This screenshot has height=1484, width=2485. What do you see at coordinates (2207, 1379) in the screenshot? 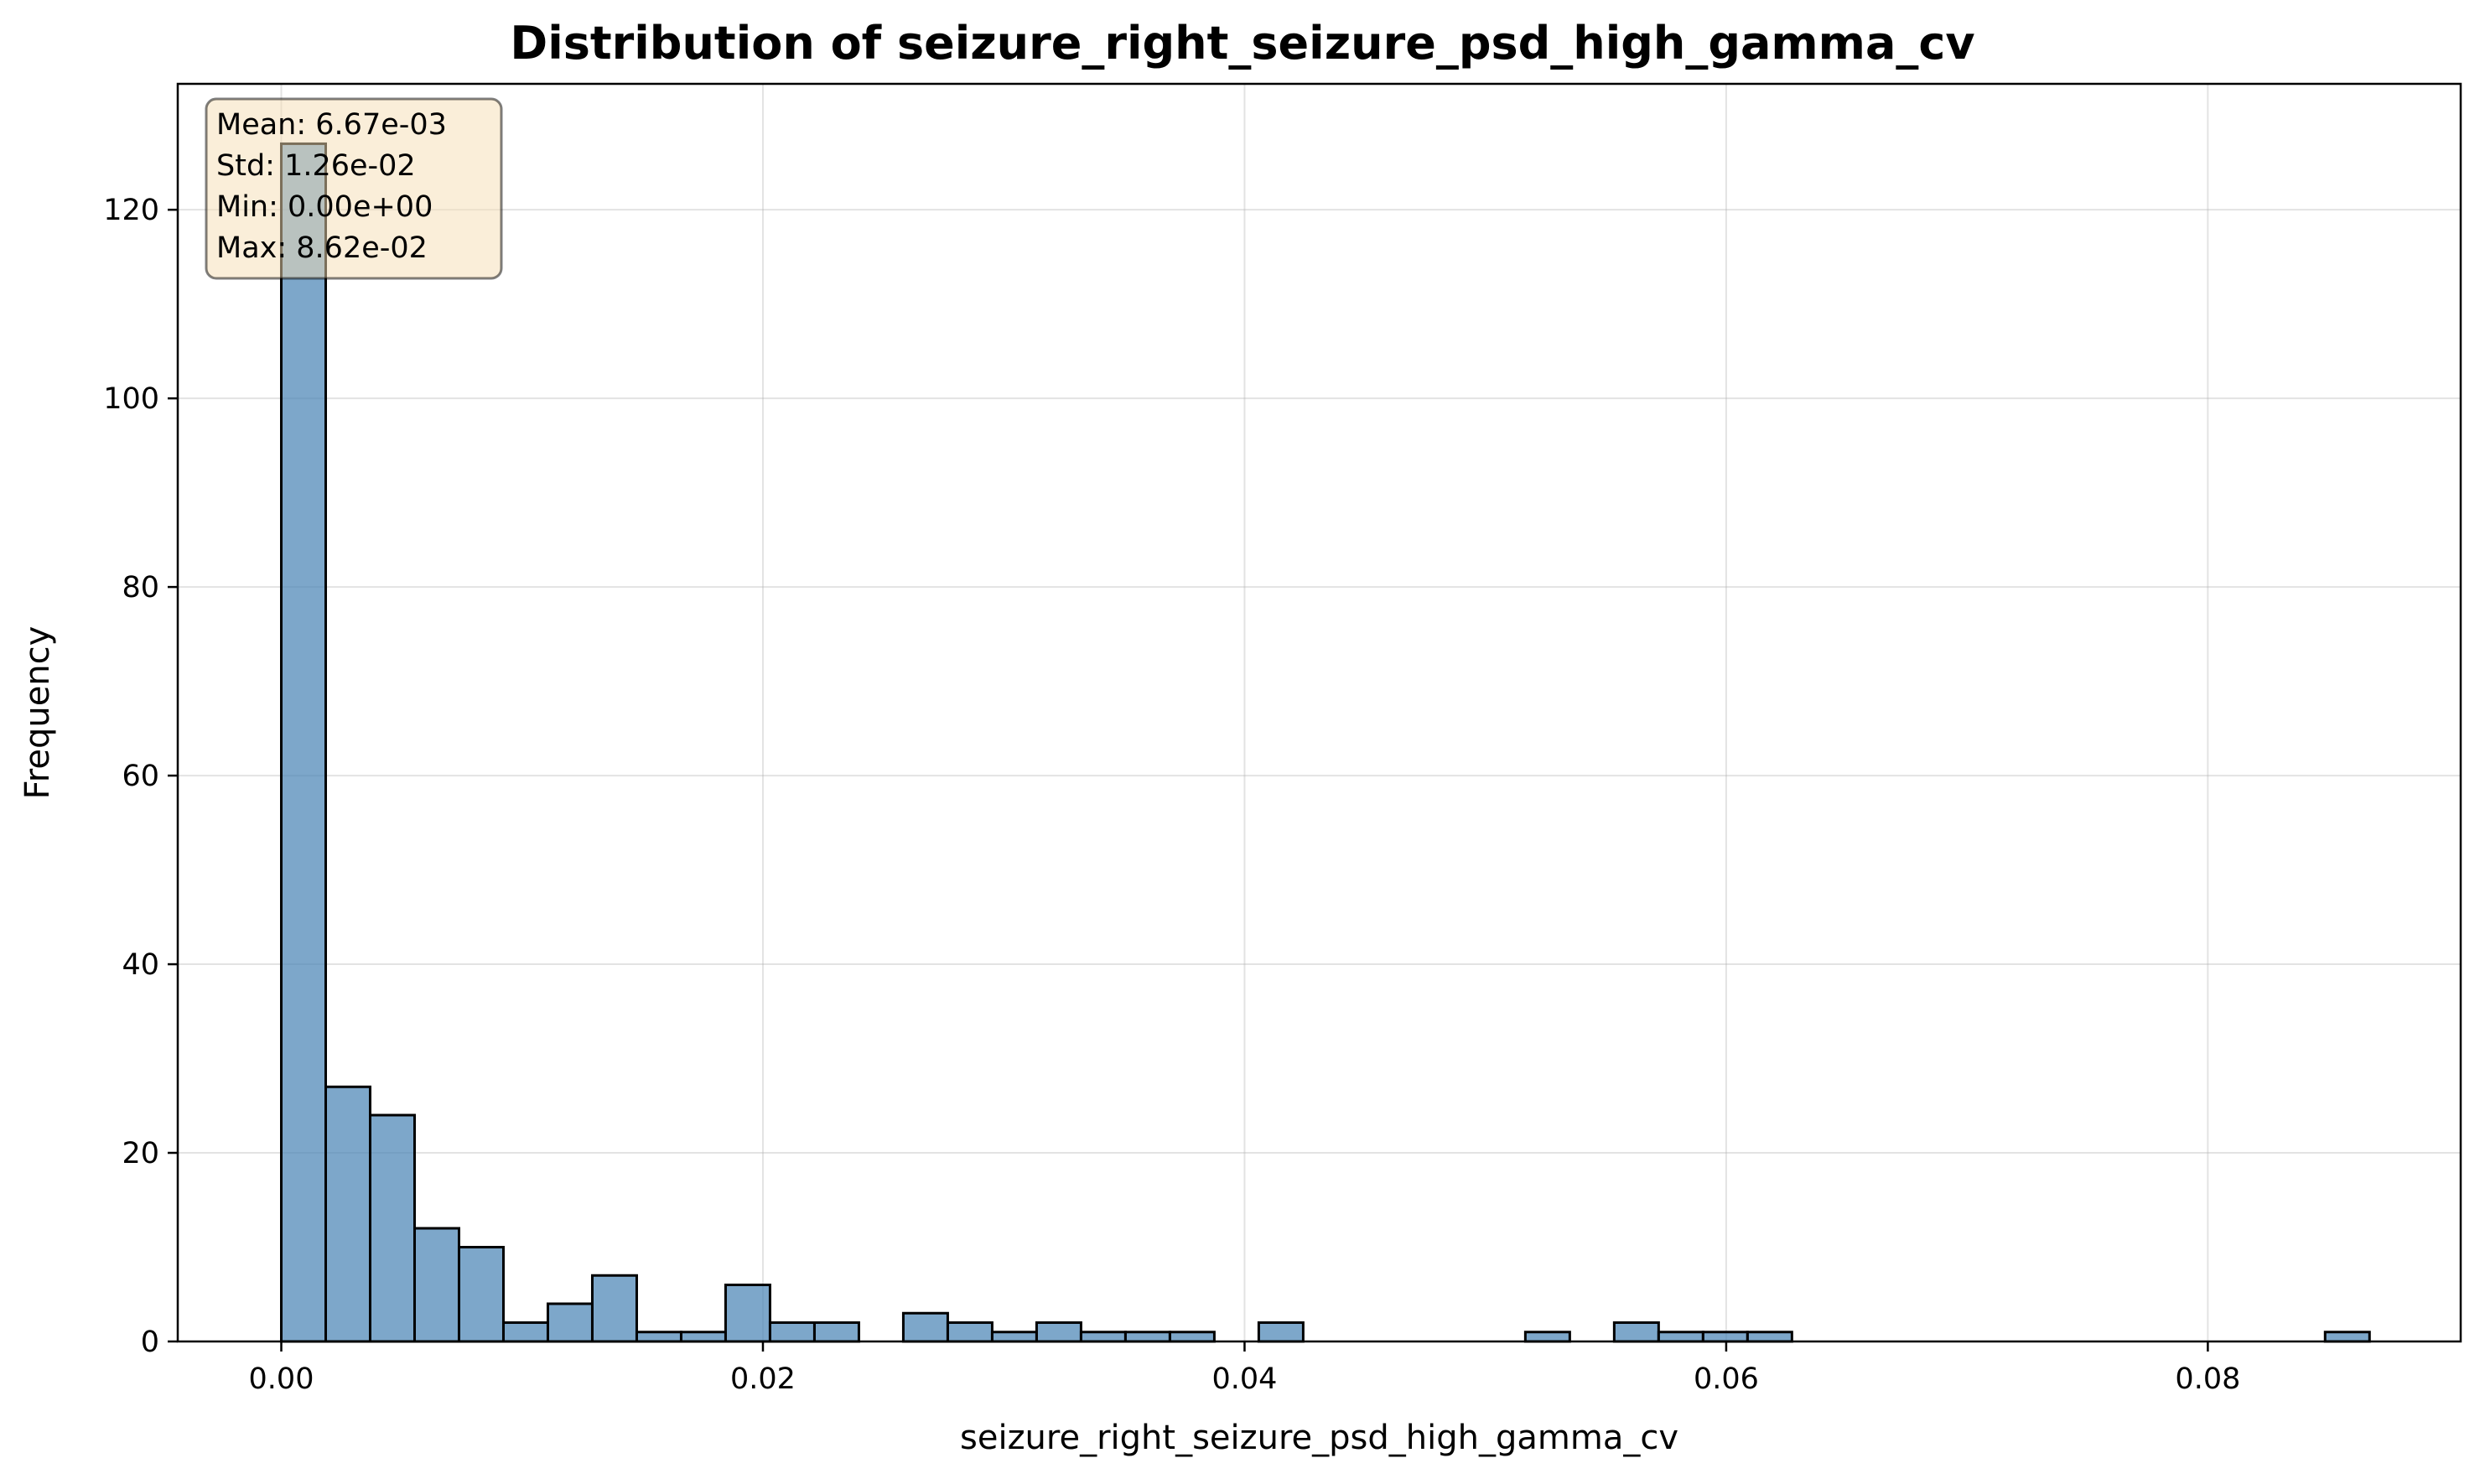
I see `x-tick-label: 0.08` at bounding box center [2207, 1379].